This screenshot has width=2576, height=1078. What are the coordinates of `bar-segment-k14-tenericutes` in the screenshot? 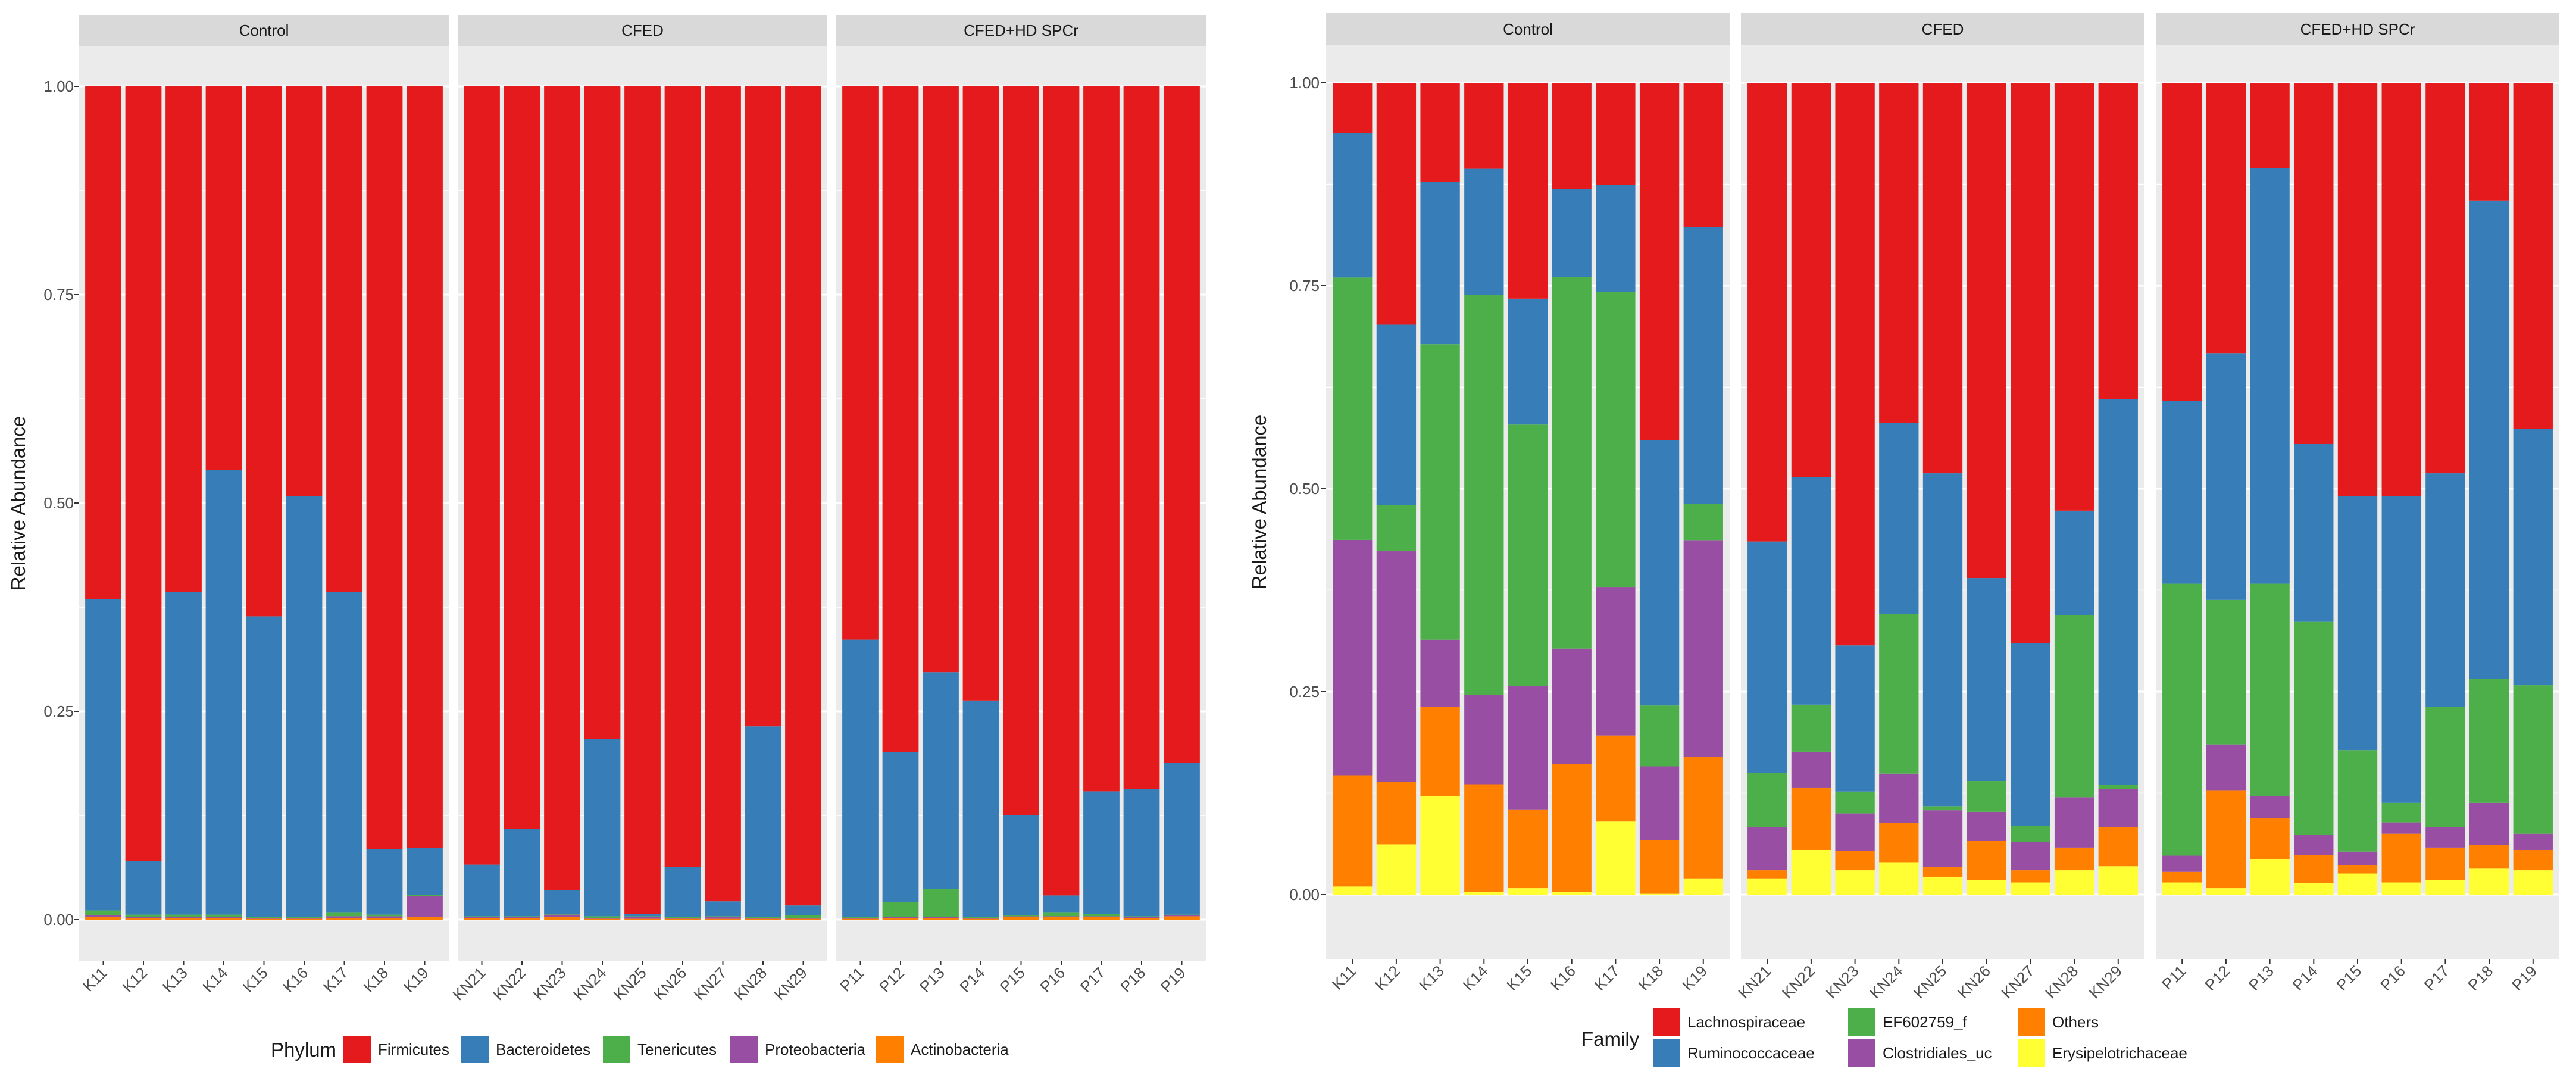 It's located at (223, 916).